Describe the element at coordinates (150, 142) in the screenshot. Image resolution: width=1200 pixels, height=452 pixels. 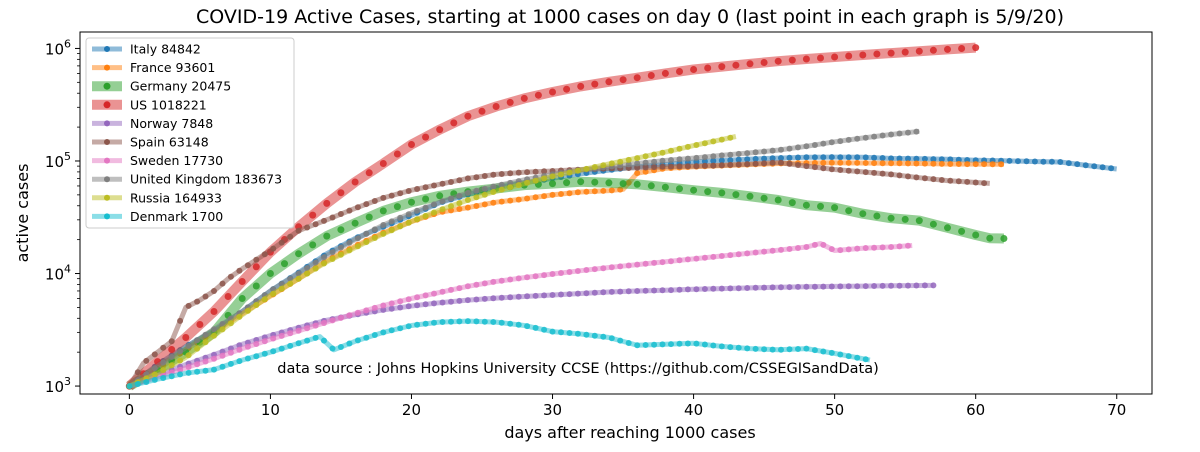
I see `legend-entry: Spain 63148` at that location.